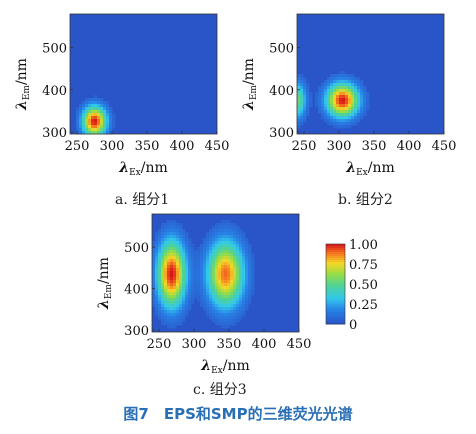  What do you see at coordinates (353, 325) in the screenshot?
I see `colorbar-tick-label: 0` at bounding box center [353, 325].